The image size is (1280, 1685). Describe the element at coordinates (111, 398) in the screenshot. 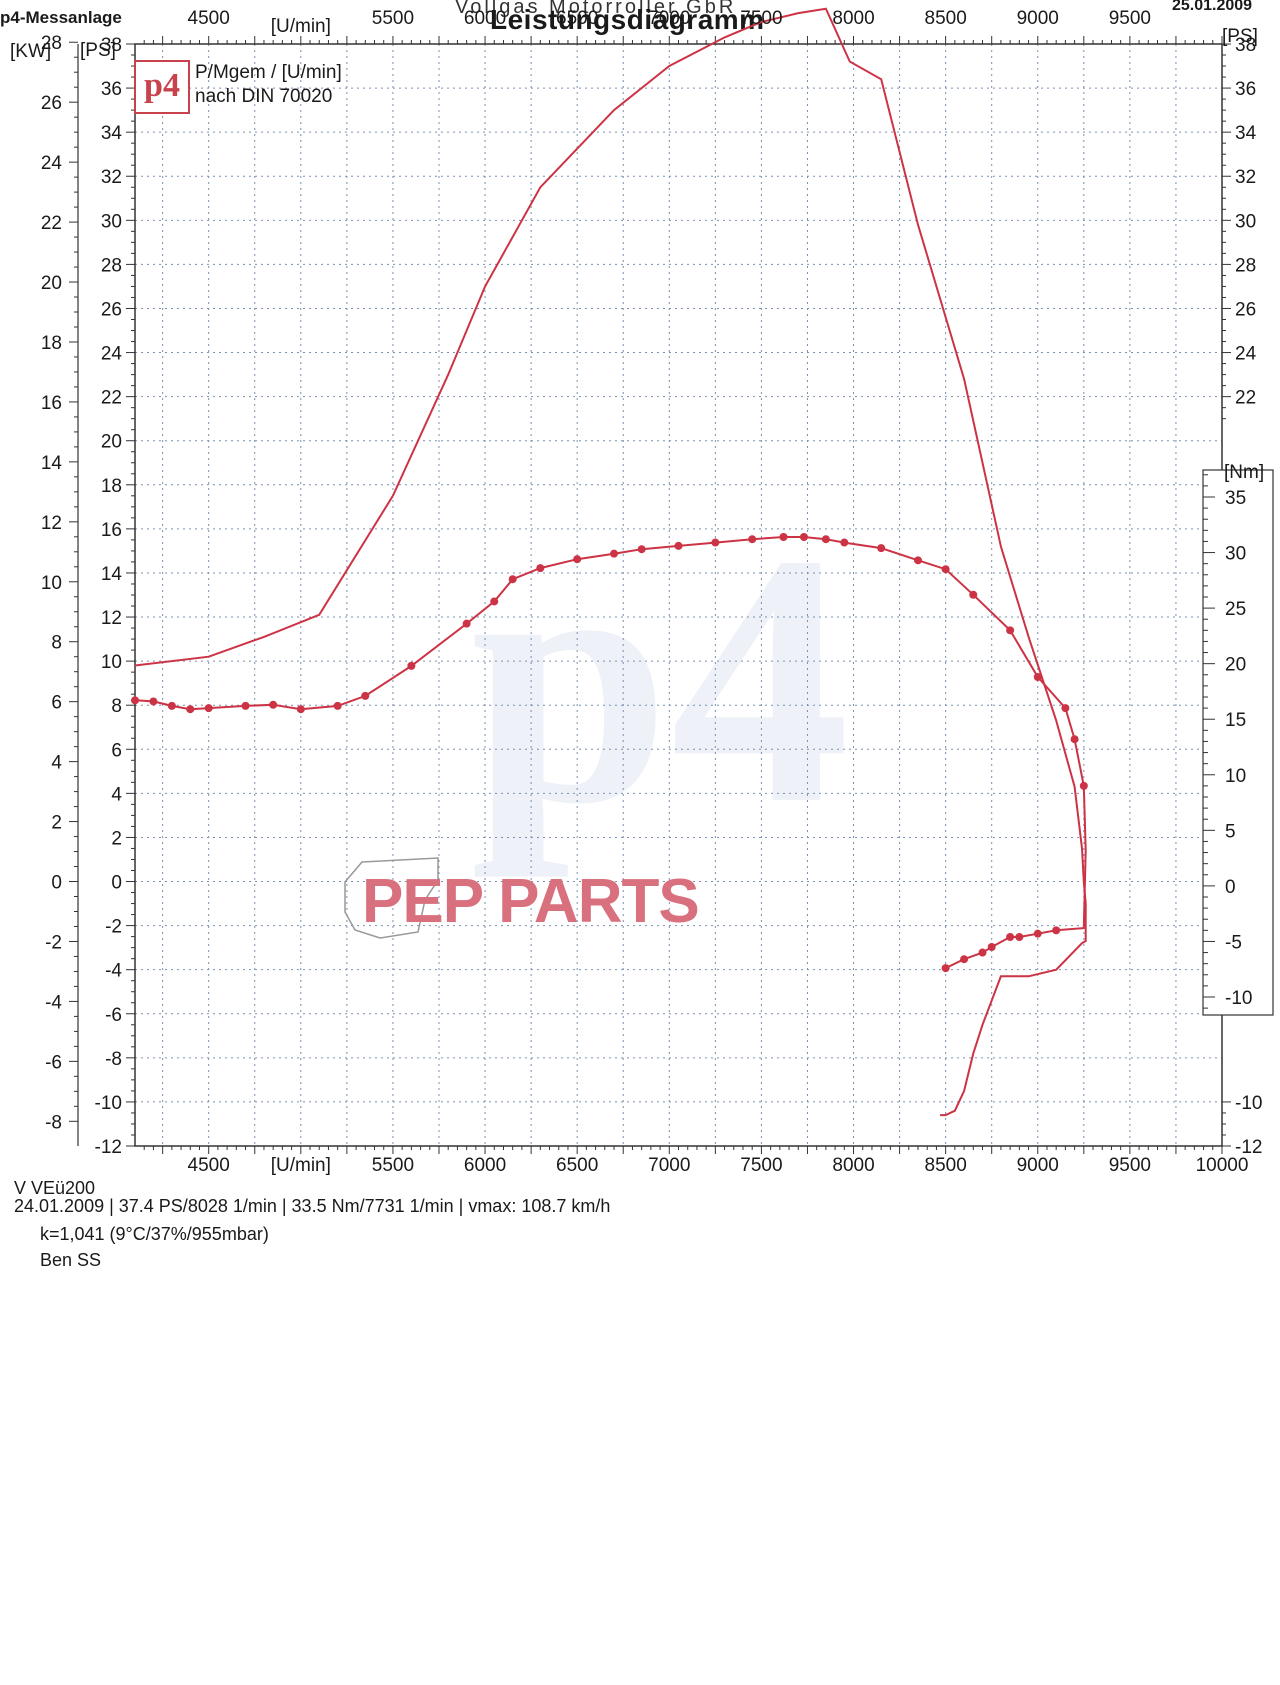

I see `ps-tick-label: 22` at that location.